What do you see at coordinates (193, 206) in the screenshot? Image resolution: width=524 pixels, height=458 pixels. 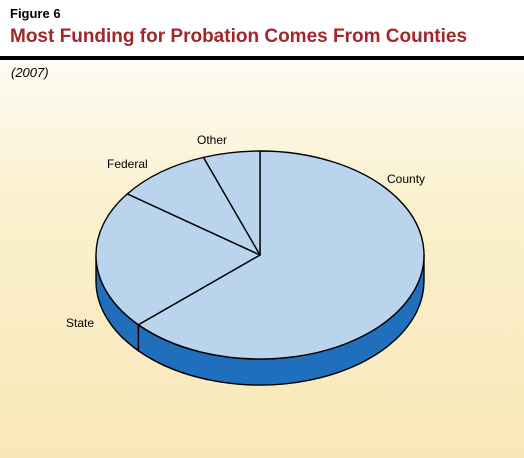 I see `pie-slice-federal` at bounding box center [193, 206].